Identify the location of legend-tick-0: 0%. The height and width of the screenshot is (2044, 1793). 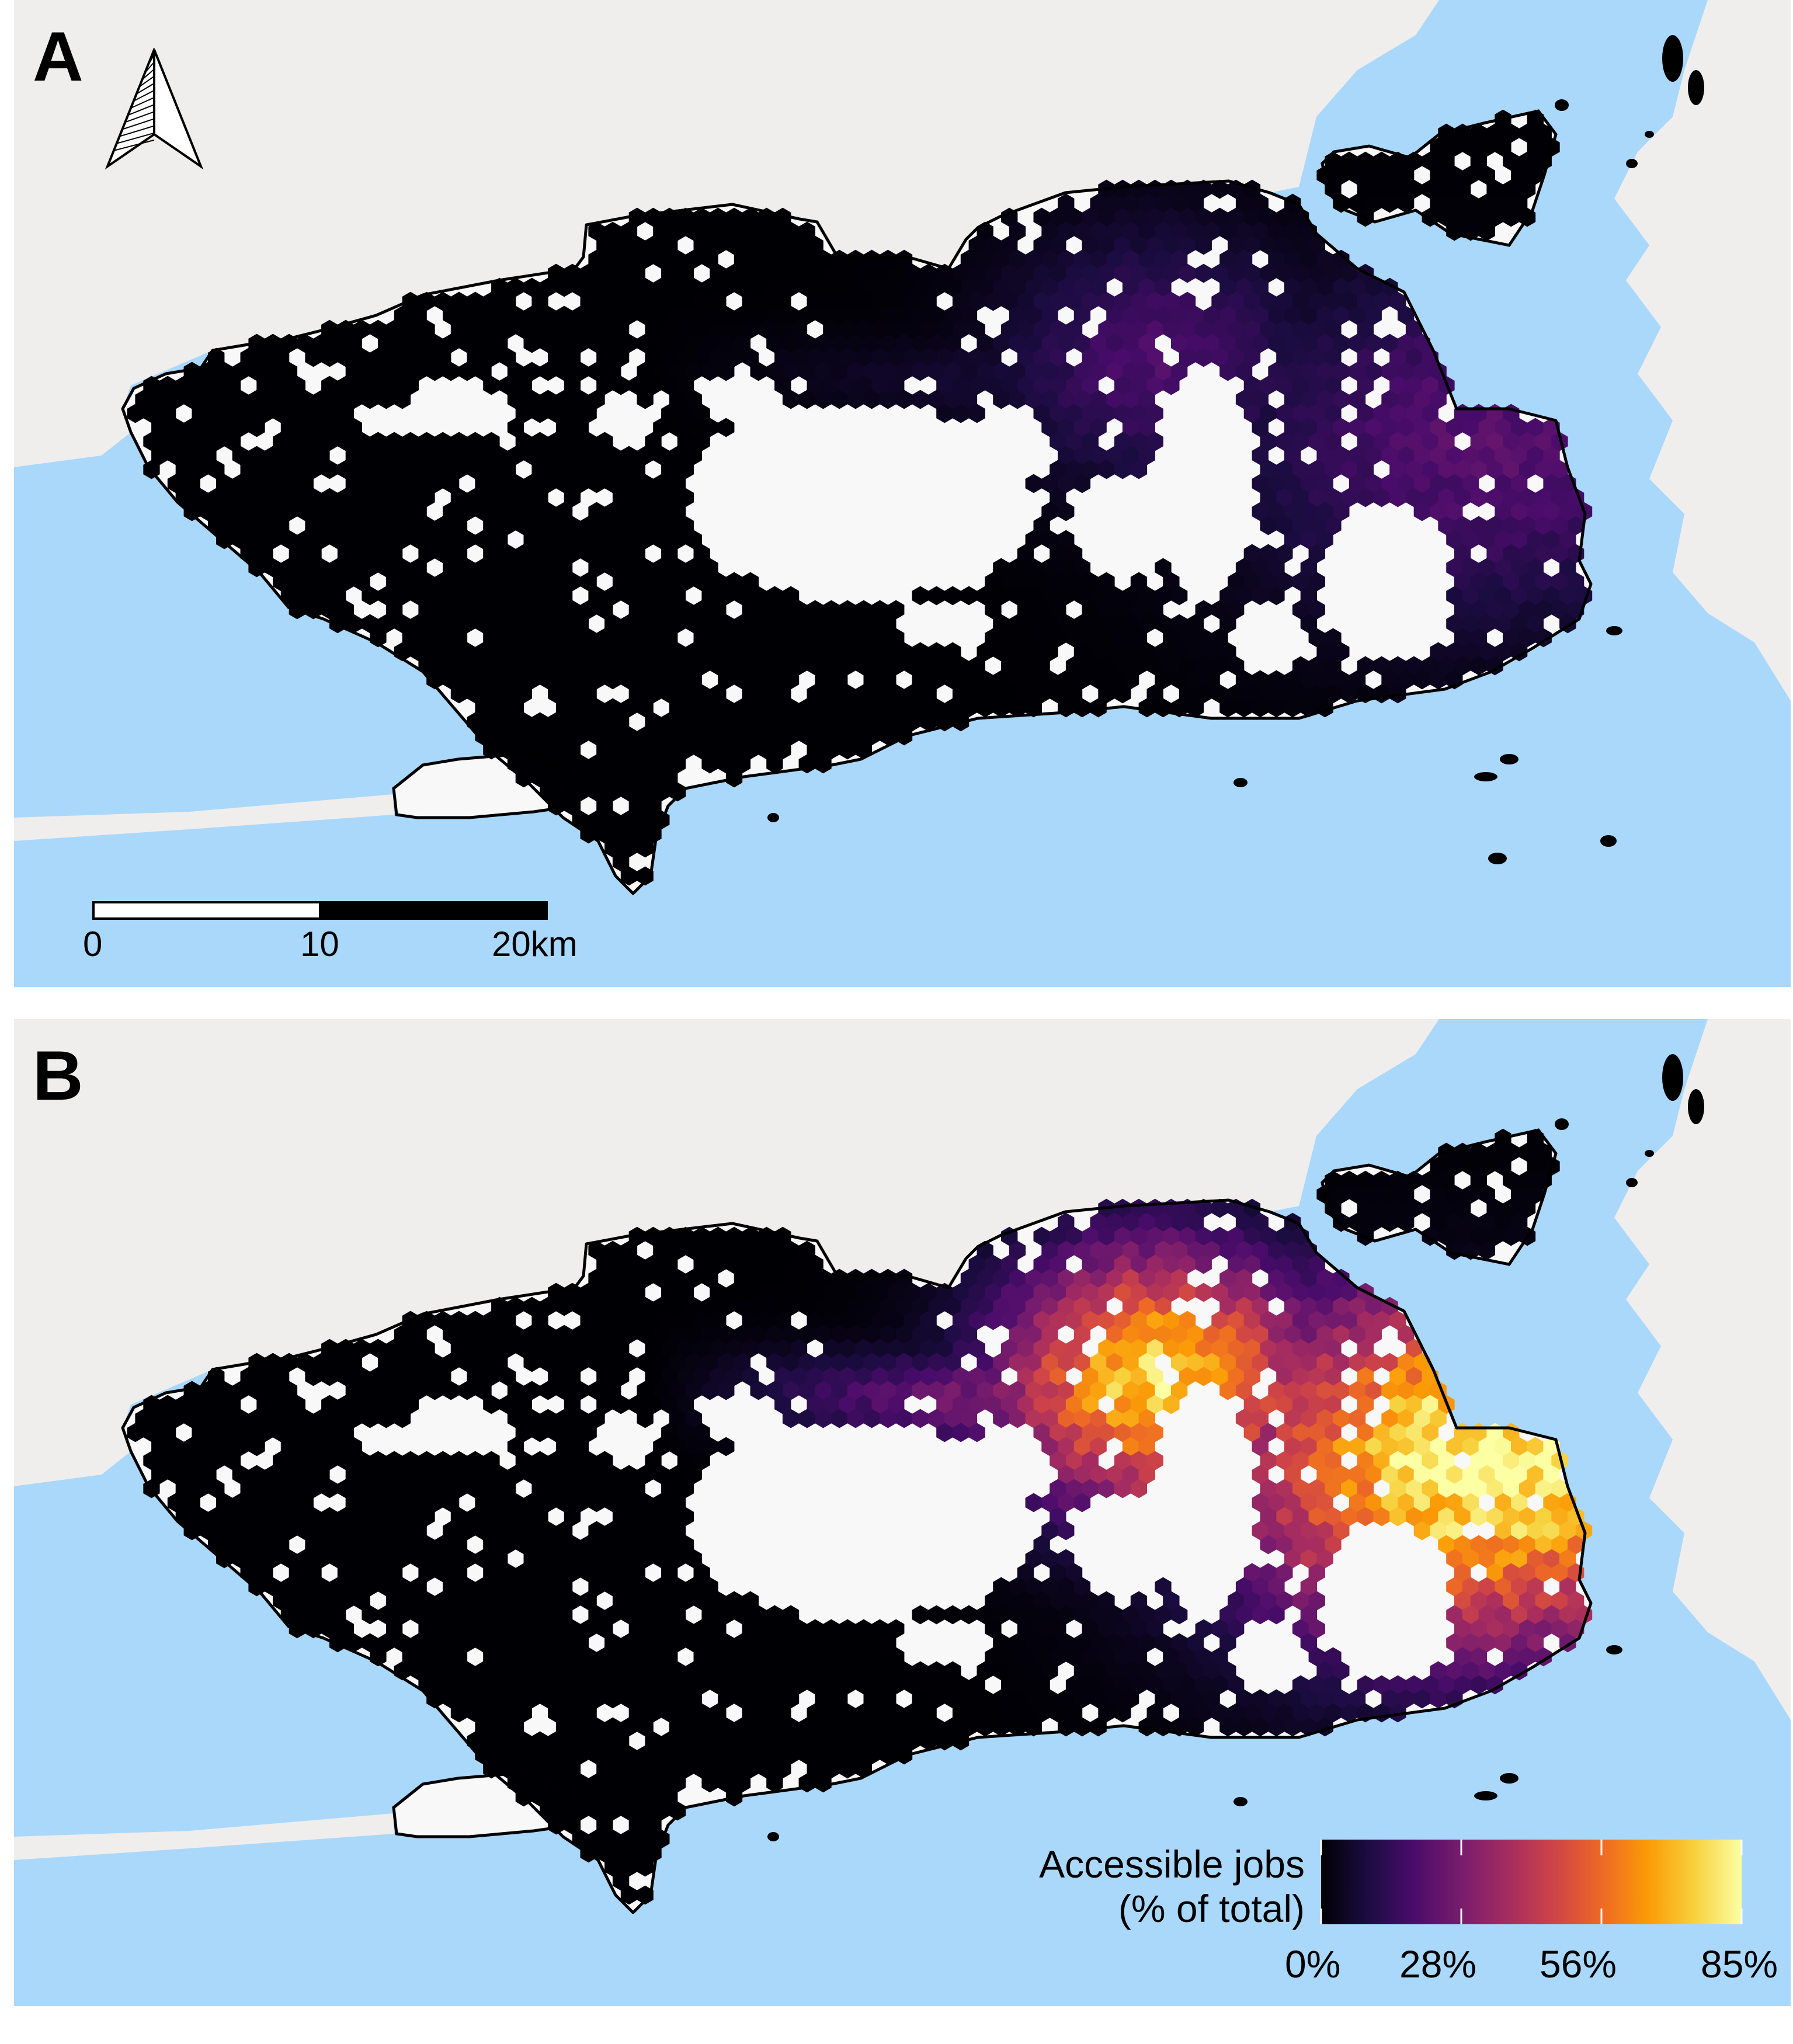
(1313, 1964).